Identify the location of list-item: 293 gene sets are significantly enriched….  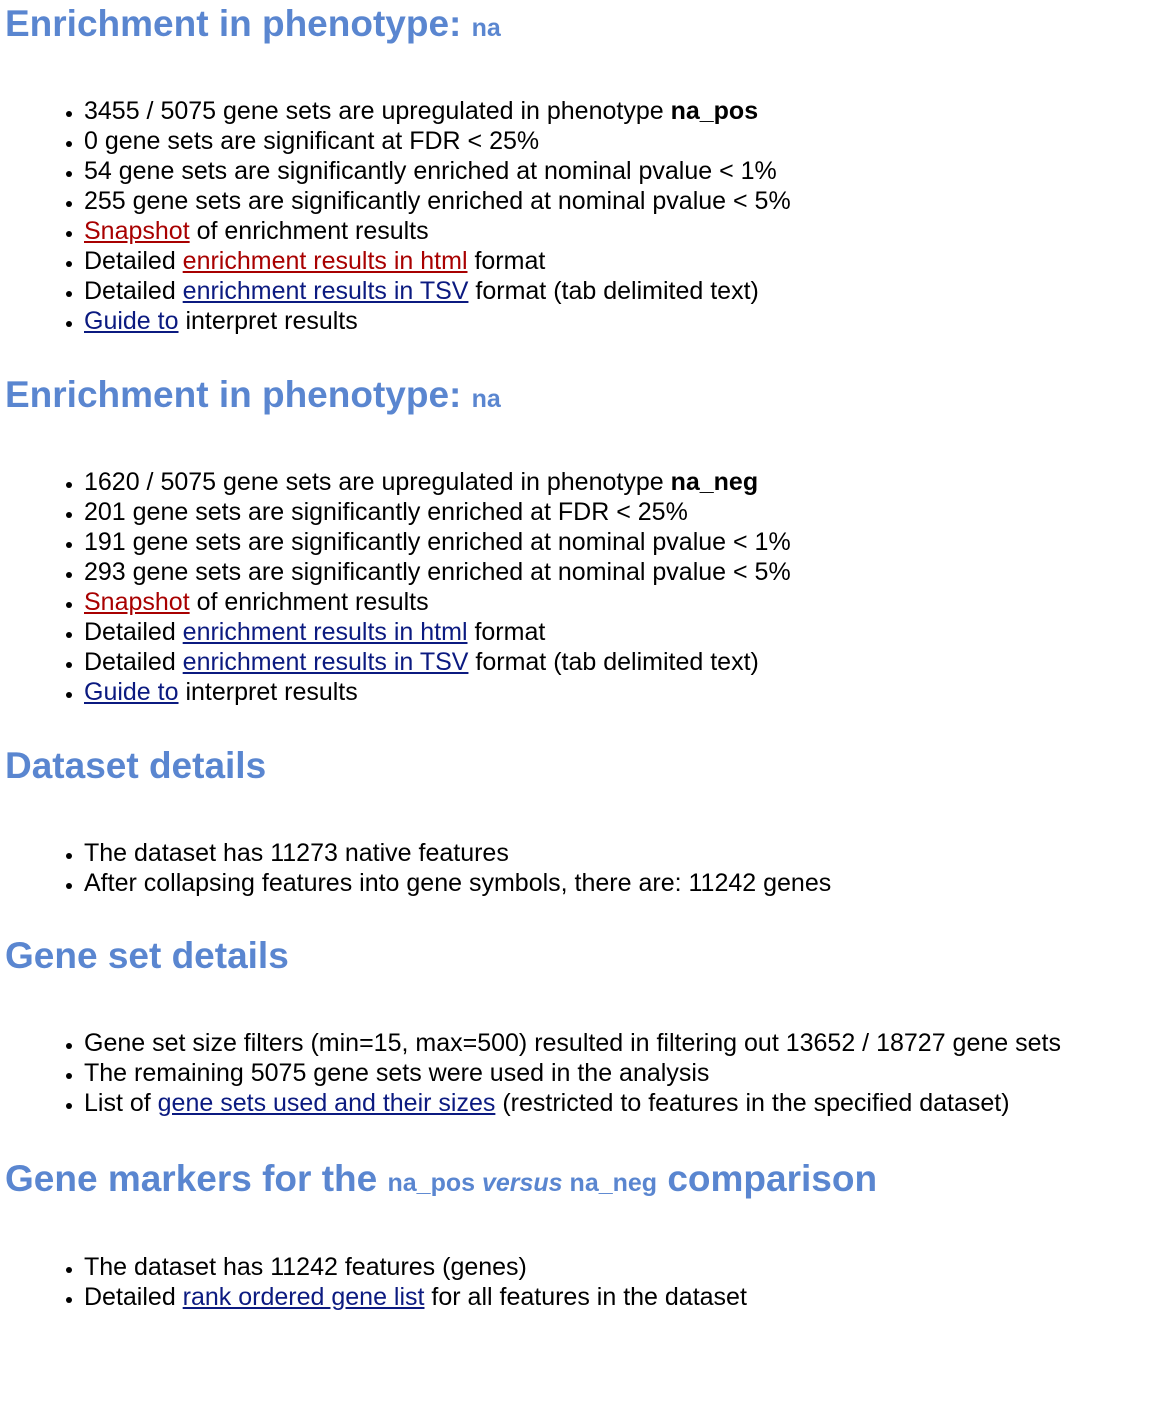
(624, 572).